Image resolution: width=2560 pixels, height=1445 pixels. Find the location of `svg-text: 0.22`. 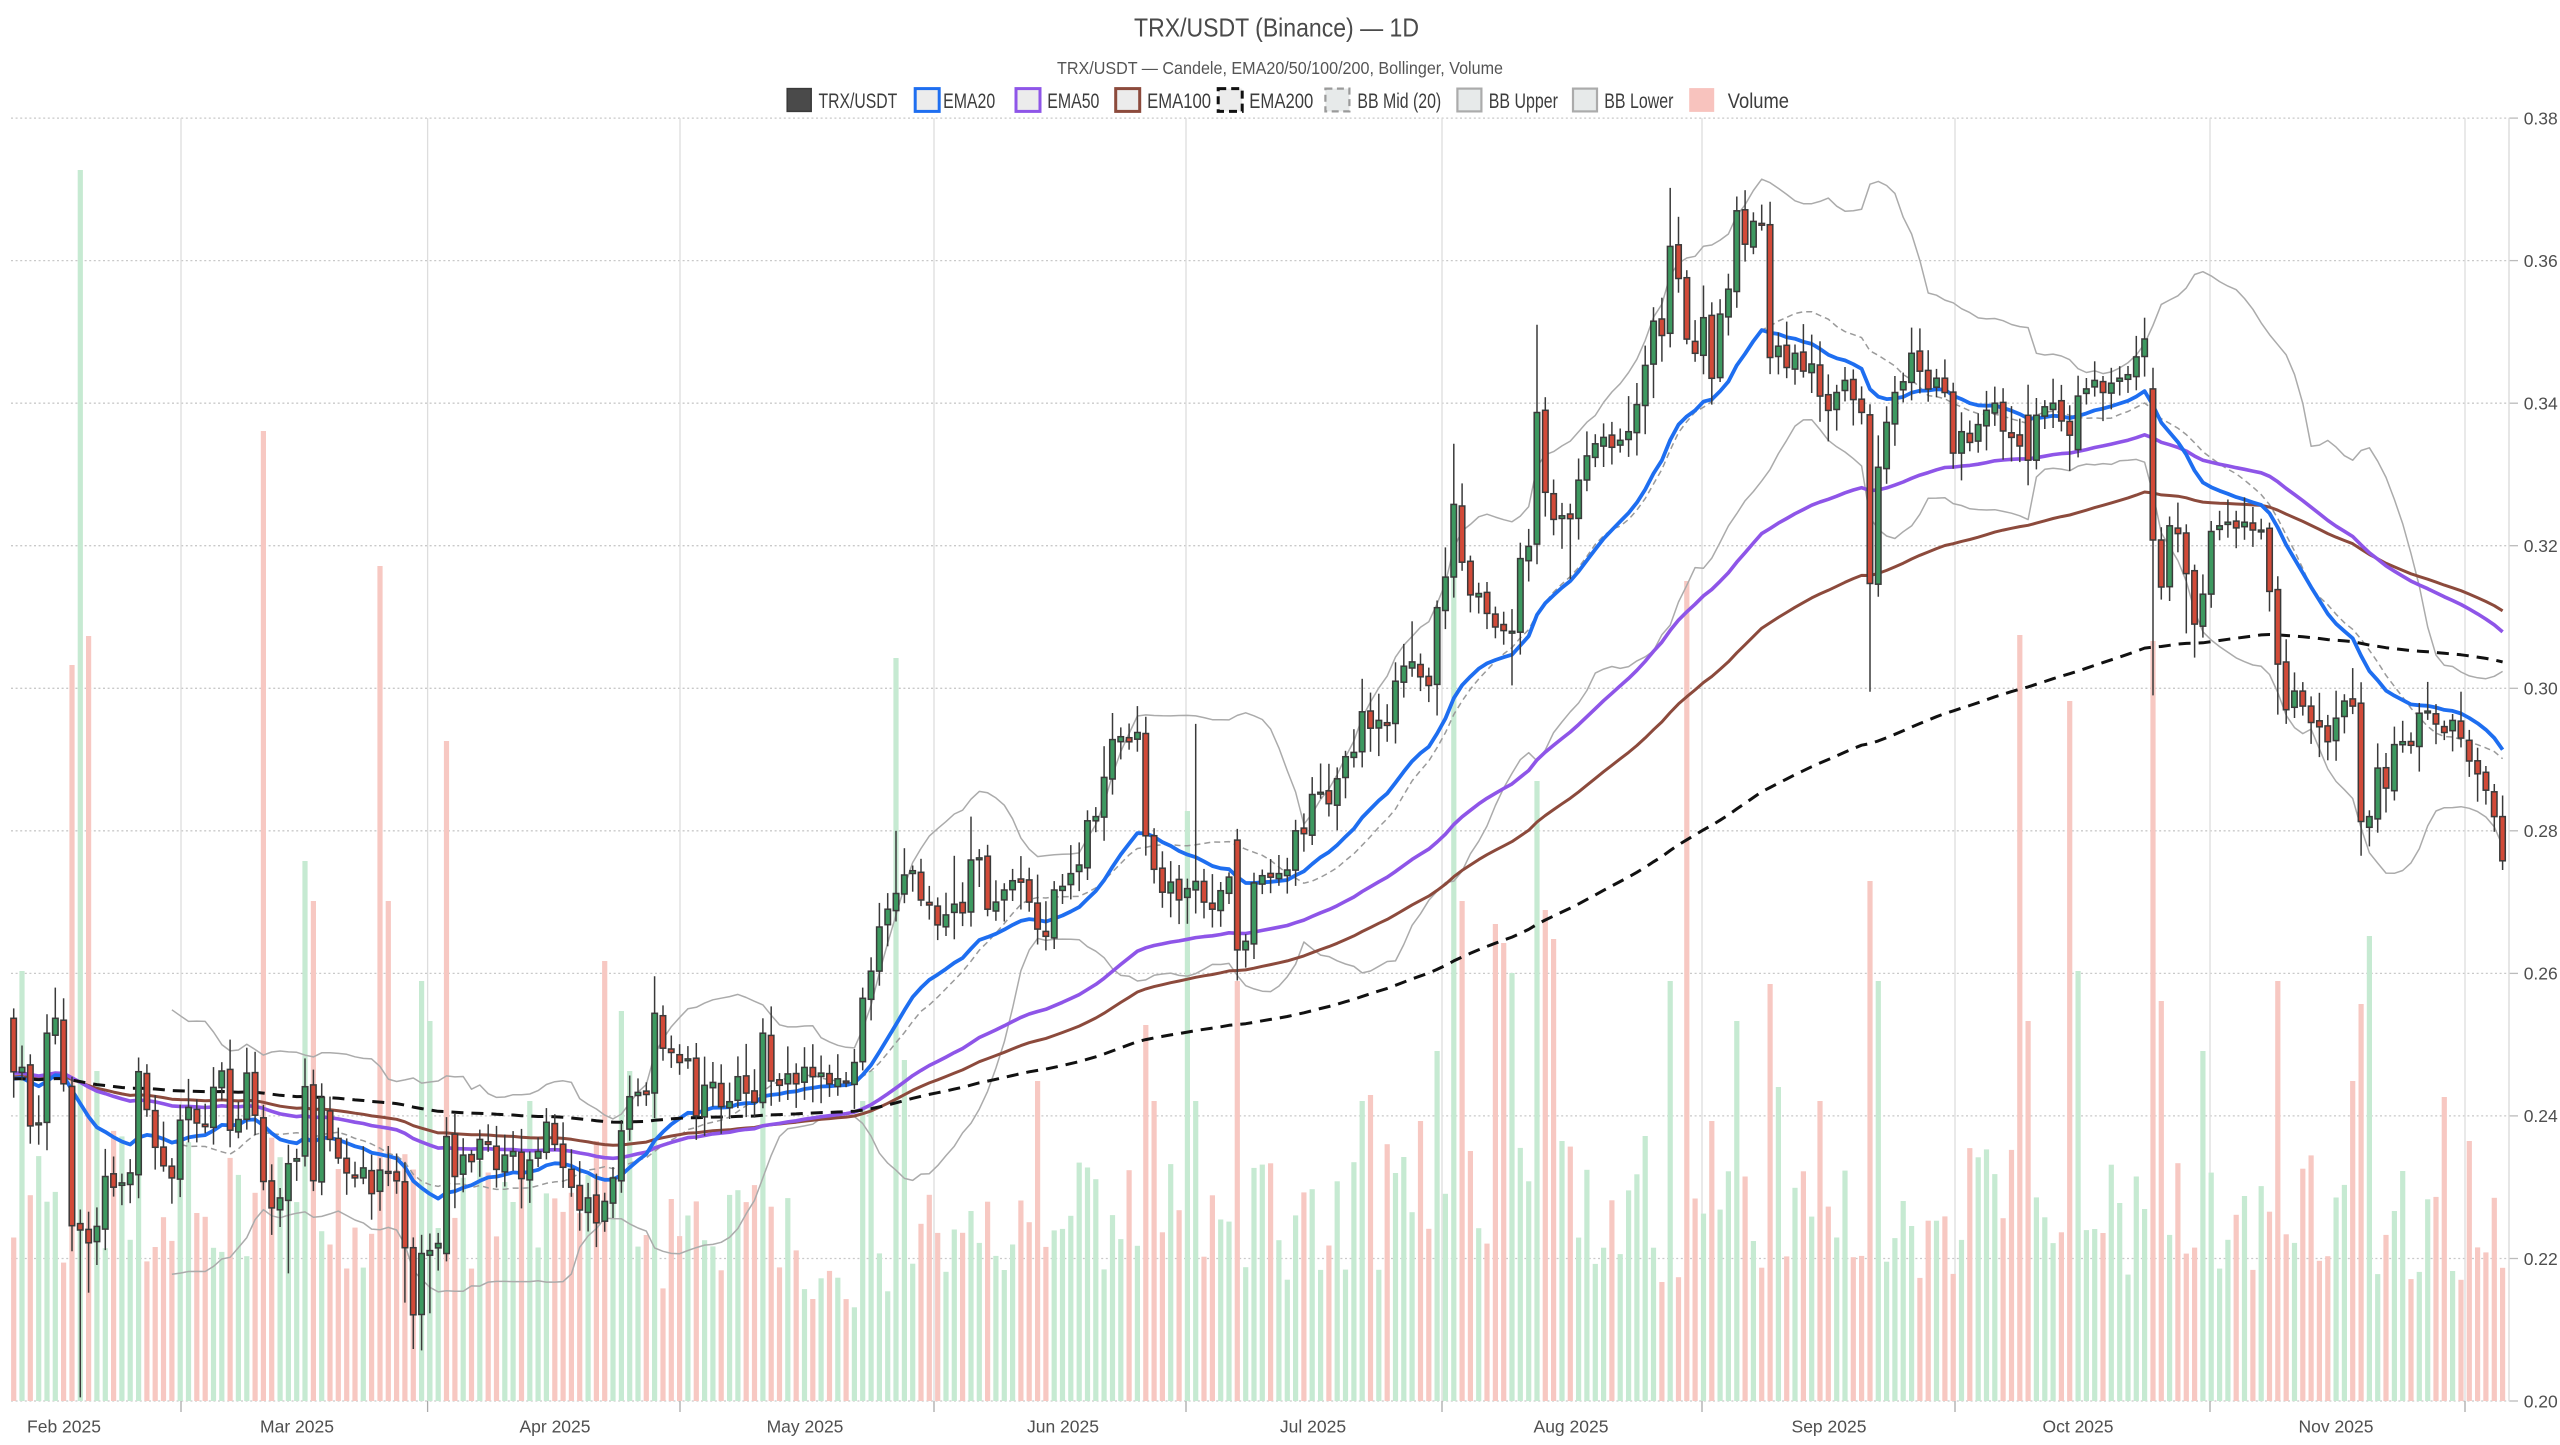

svg-text: 0.22 is located at coordinates (2541, 1259).